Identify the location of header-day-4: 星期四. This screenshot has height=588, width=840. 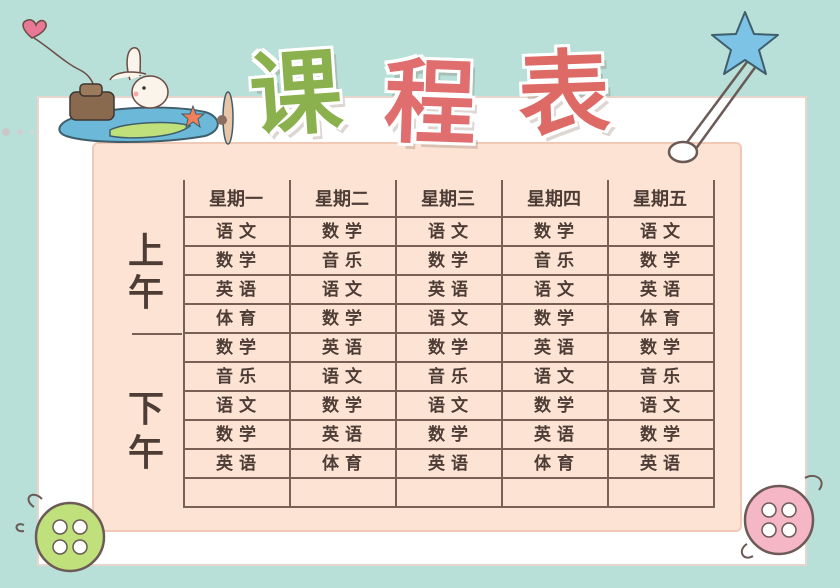
(554, 199).